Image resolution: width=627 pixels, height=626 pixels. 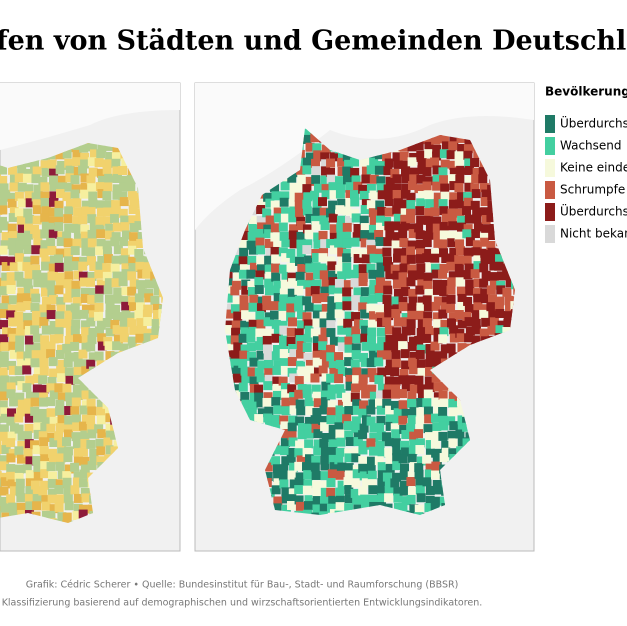 What do you see at coordinates (591, 146) in the screenshot?
I see `legend-label: Wachsend` at bounding box center [591, 146].